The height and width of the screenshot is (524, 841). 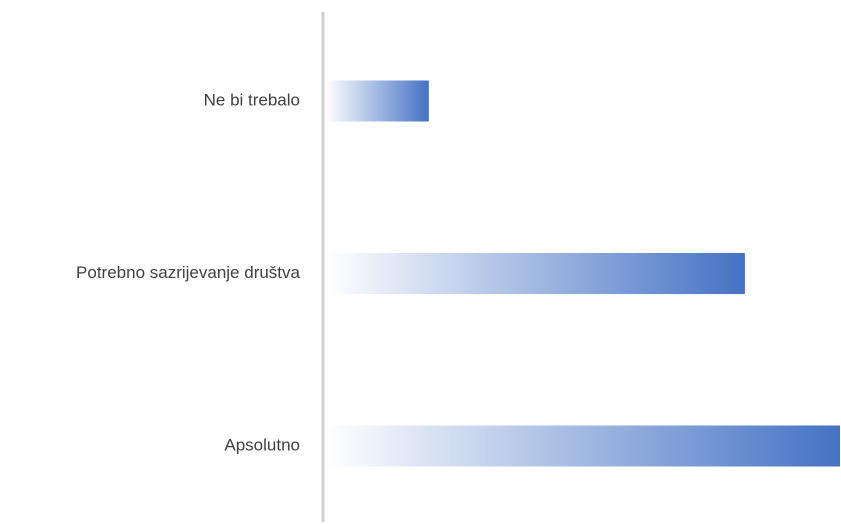 I want to click on y-tick-label: Potrebno sazrijevanje društva, so click(x=188, y=272).